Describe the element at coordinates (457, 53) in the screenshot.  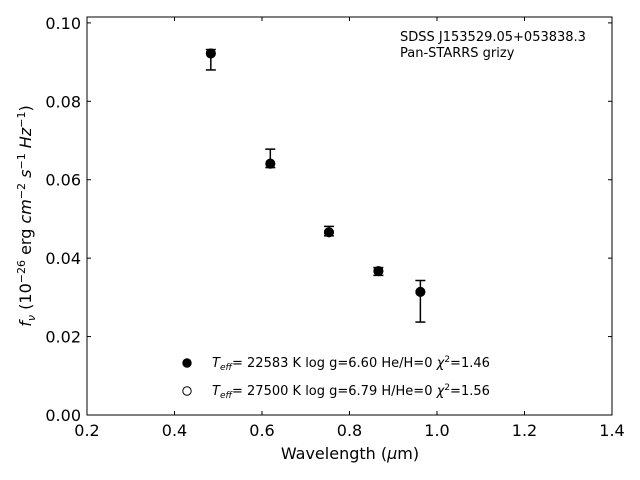
I see `annotation-survey: Pan-STARRS grizy` at that location.